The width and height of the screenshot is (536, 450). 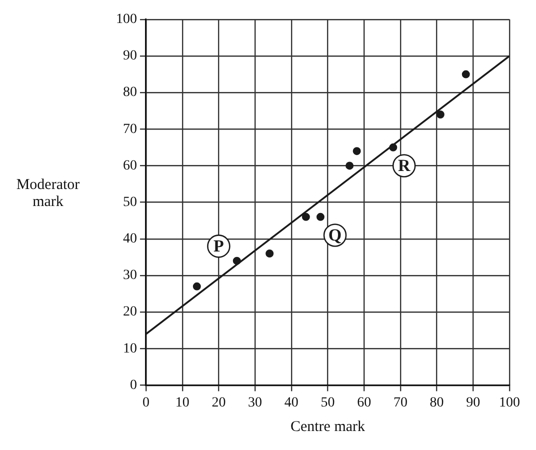 I want to click on y-tick-label: 40, so click(x=130, y=239).